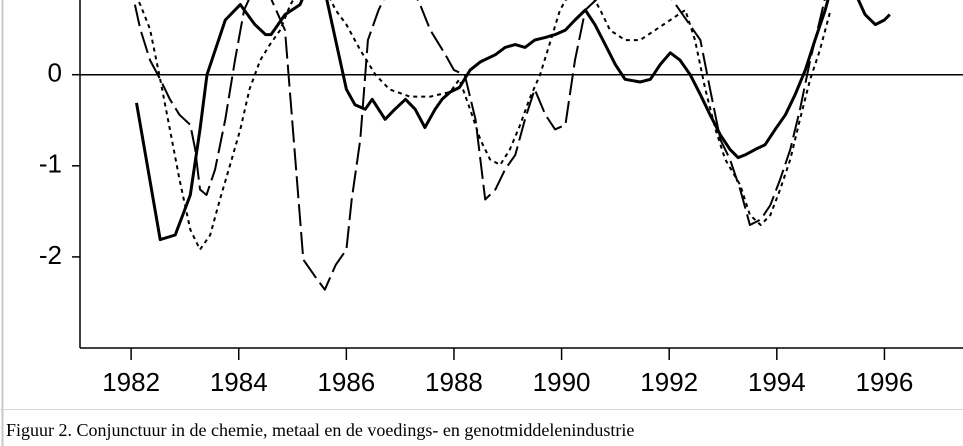 Image resolution: width=963 pixels, height=446 pixels. What do you see at coordinates (454, 382) in the screenshot?
I see `x-tick-label: 1988` at bounding box center [454, 382].